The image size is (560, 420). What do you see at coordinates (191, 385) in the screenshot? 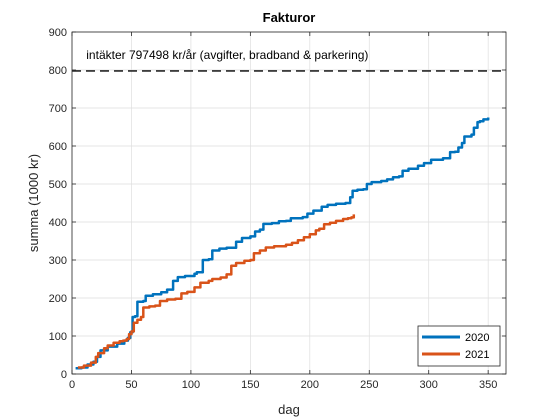
I see `x-tick-label: 100` at bounding box center [191, 385].